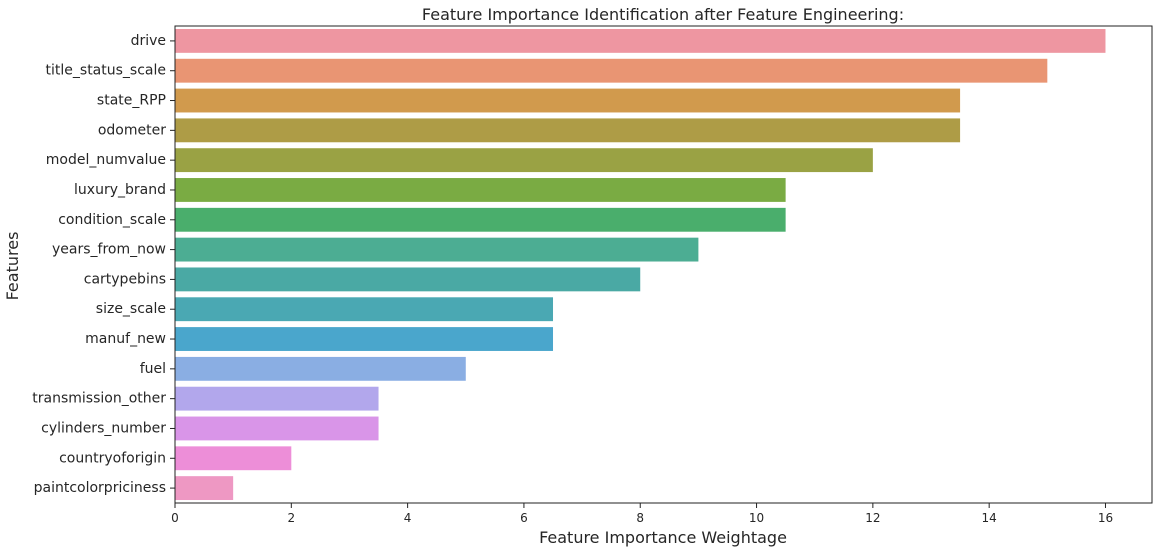  I want to click on y-tick-label-cylinders_number: cylinders_number, so click(103, 428).